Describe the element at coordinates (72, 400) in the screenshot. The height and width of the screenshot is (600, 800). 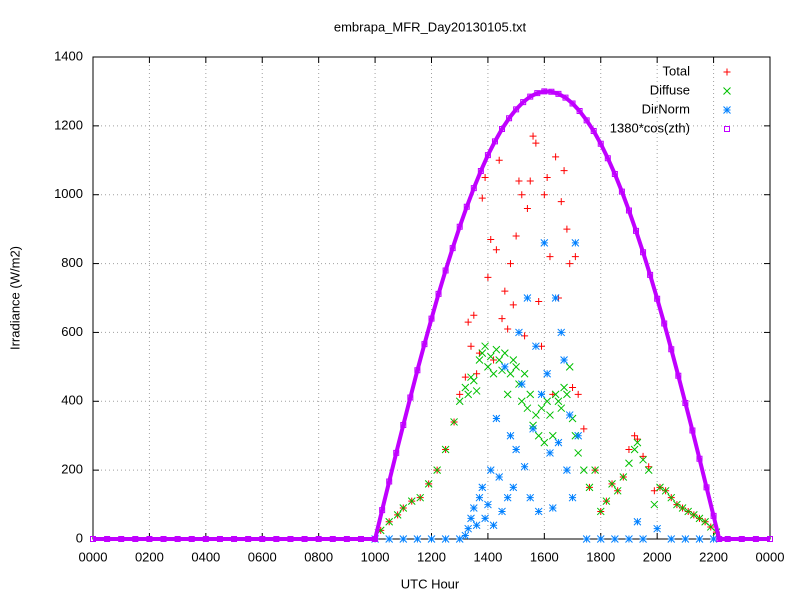
I see `y-tick-label: 400` at that location.